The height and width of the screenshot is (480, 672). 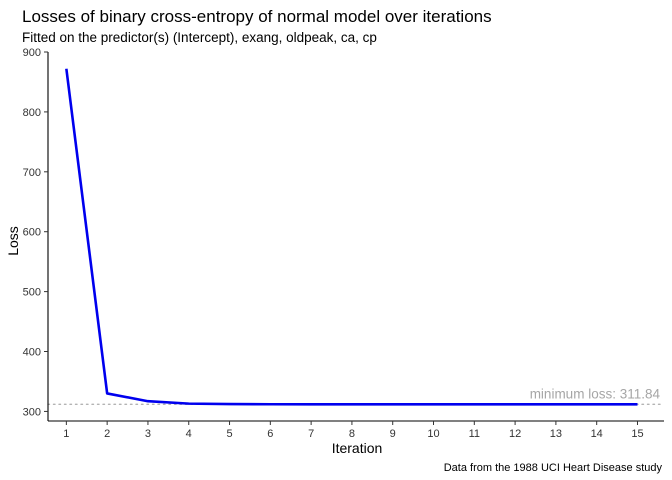 What do you see at coordinates (270, 434) in the screenshot?
I see `x-tick-label: 6` at bounding box center [270, 434].